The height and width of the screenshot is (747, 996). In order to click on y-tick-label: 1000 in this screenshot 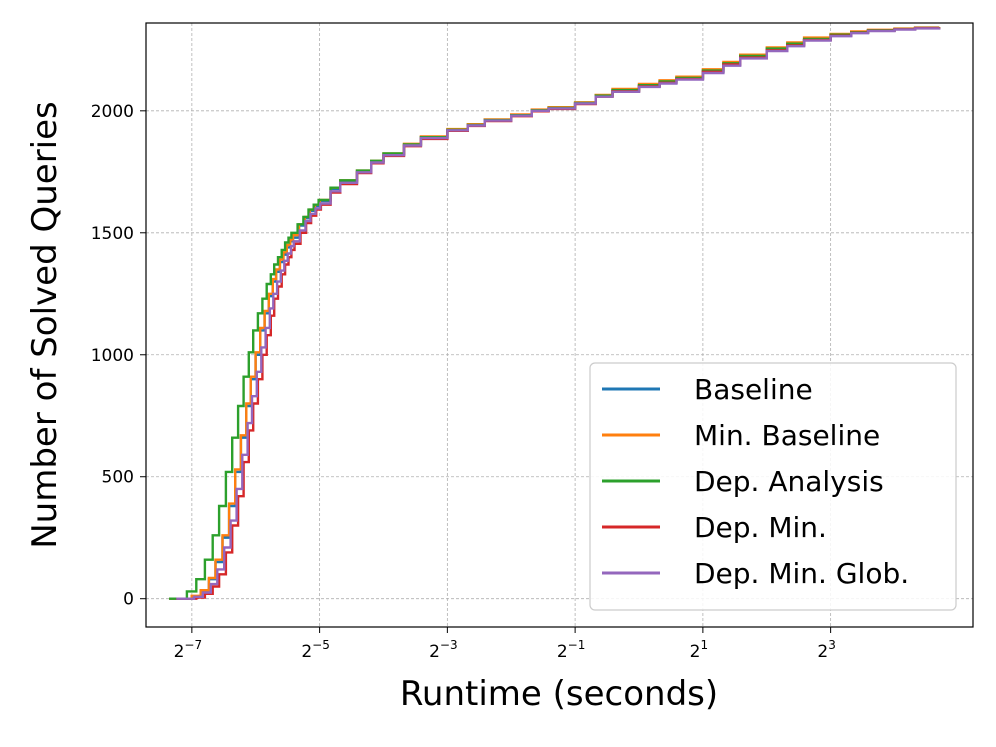, I will do `click(112, 356)`.